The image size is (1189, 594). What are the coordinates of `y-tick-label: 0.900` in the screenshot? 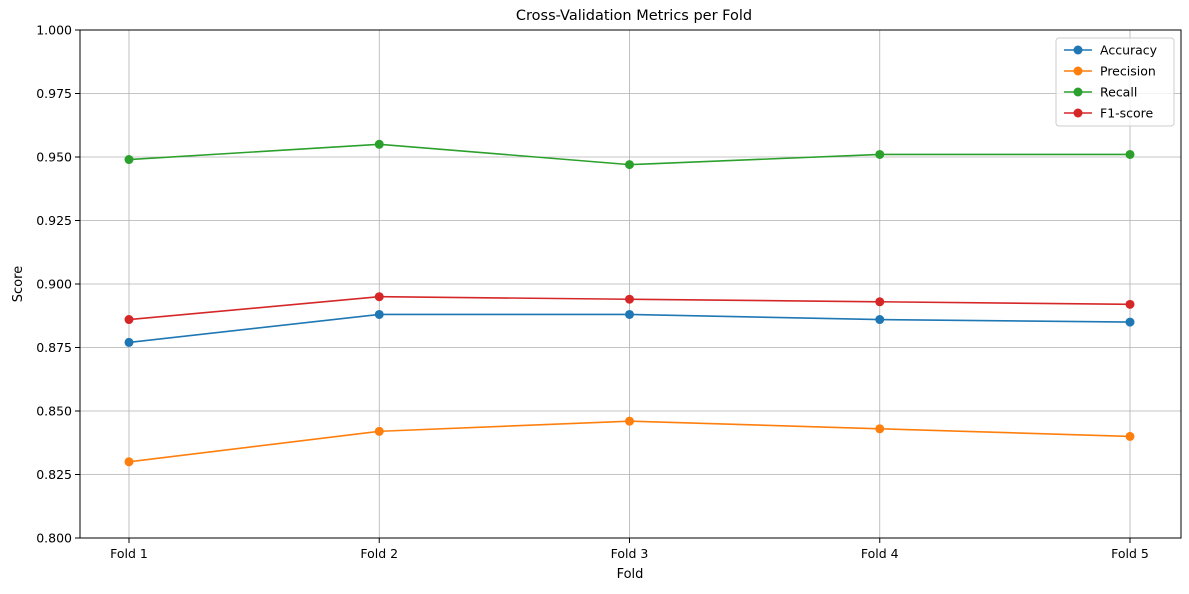 It's located at (54, 284).